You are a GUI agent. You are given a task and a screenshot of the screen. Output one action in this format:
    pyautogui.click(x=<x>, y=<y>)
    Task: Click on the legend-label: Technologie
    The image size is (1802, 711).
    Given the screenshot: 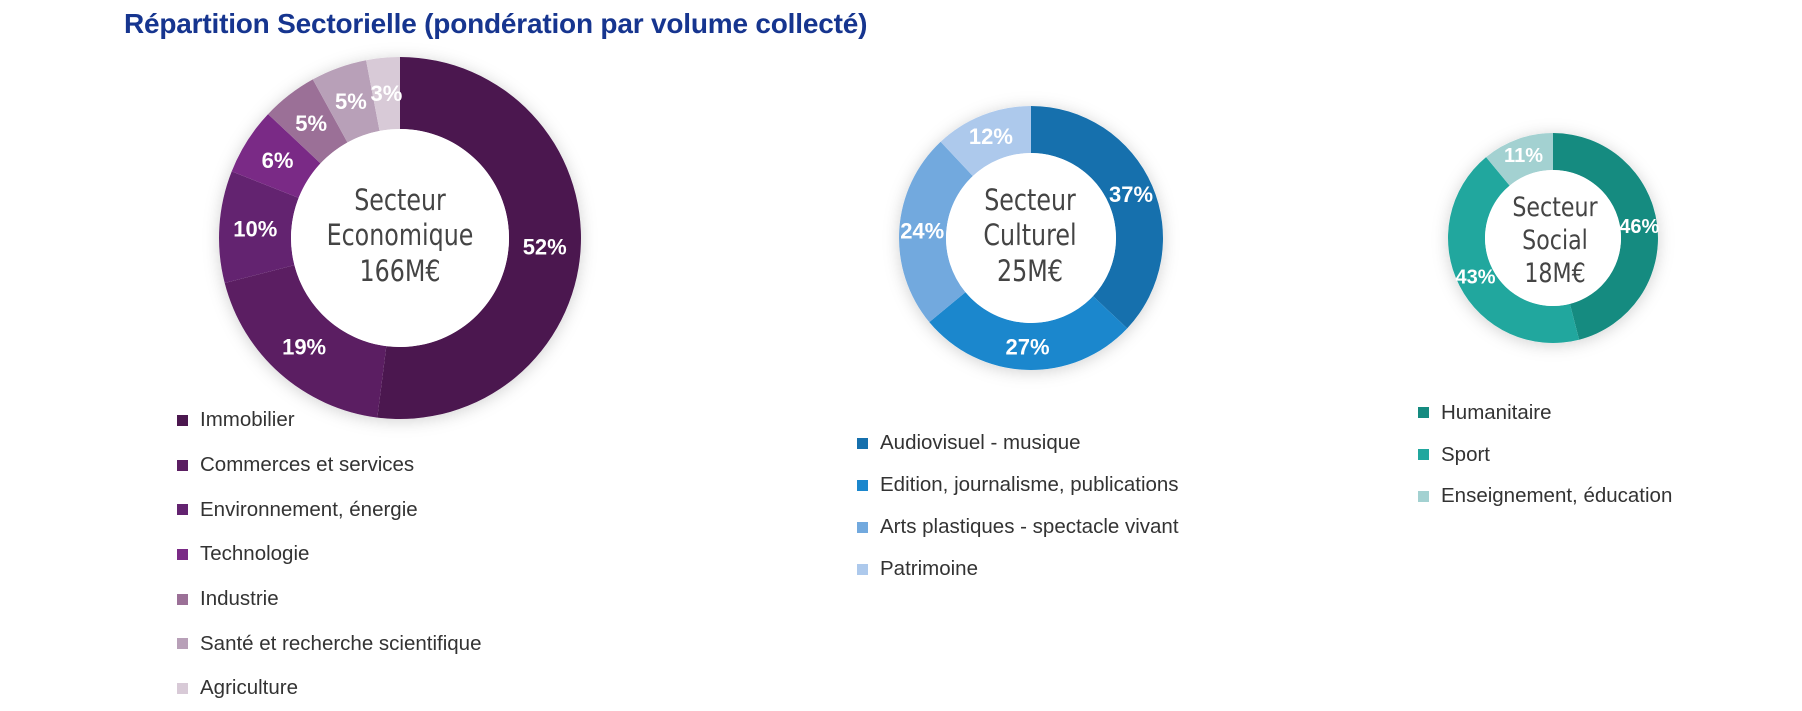 What is the action you would take?
    pyautogui.click(x=255, y=554)
    